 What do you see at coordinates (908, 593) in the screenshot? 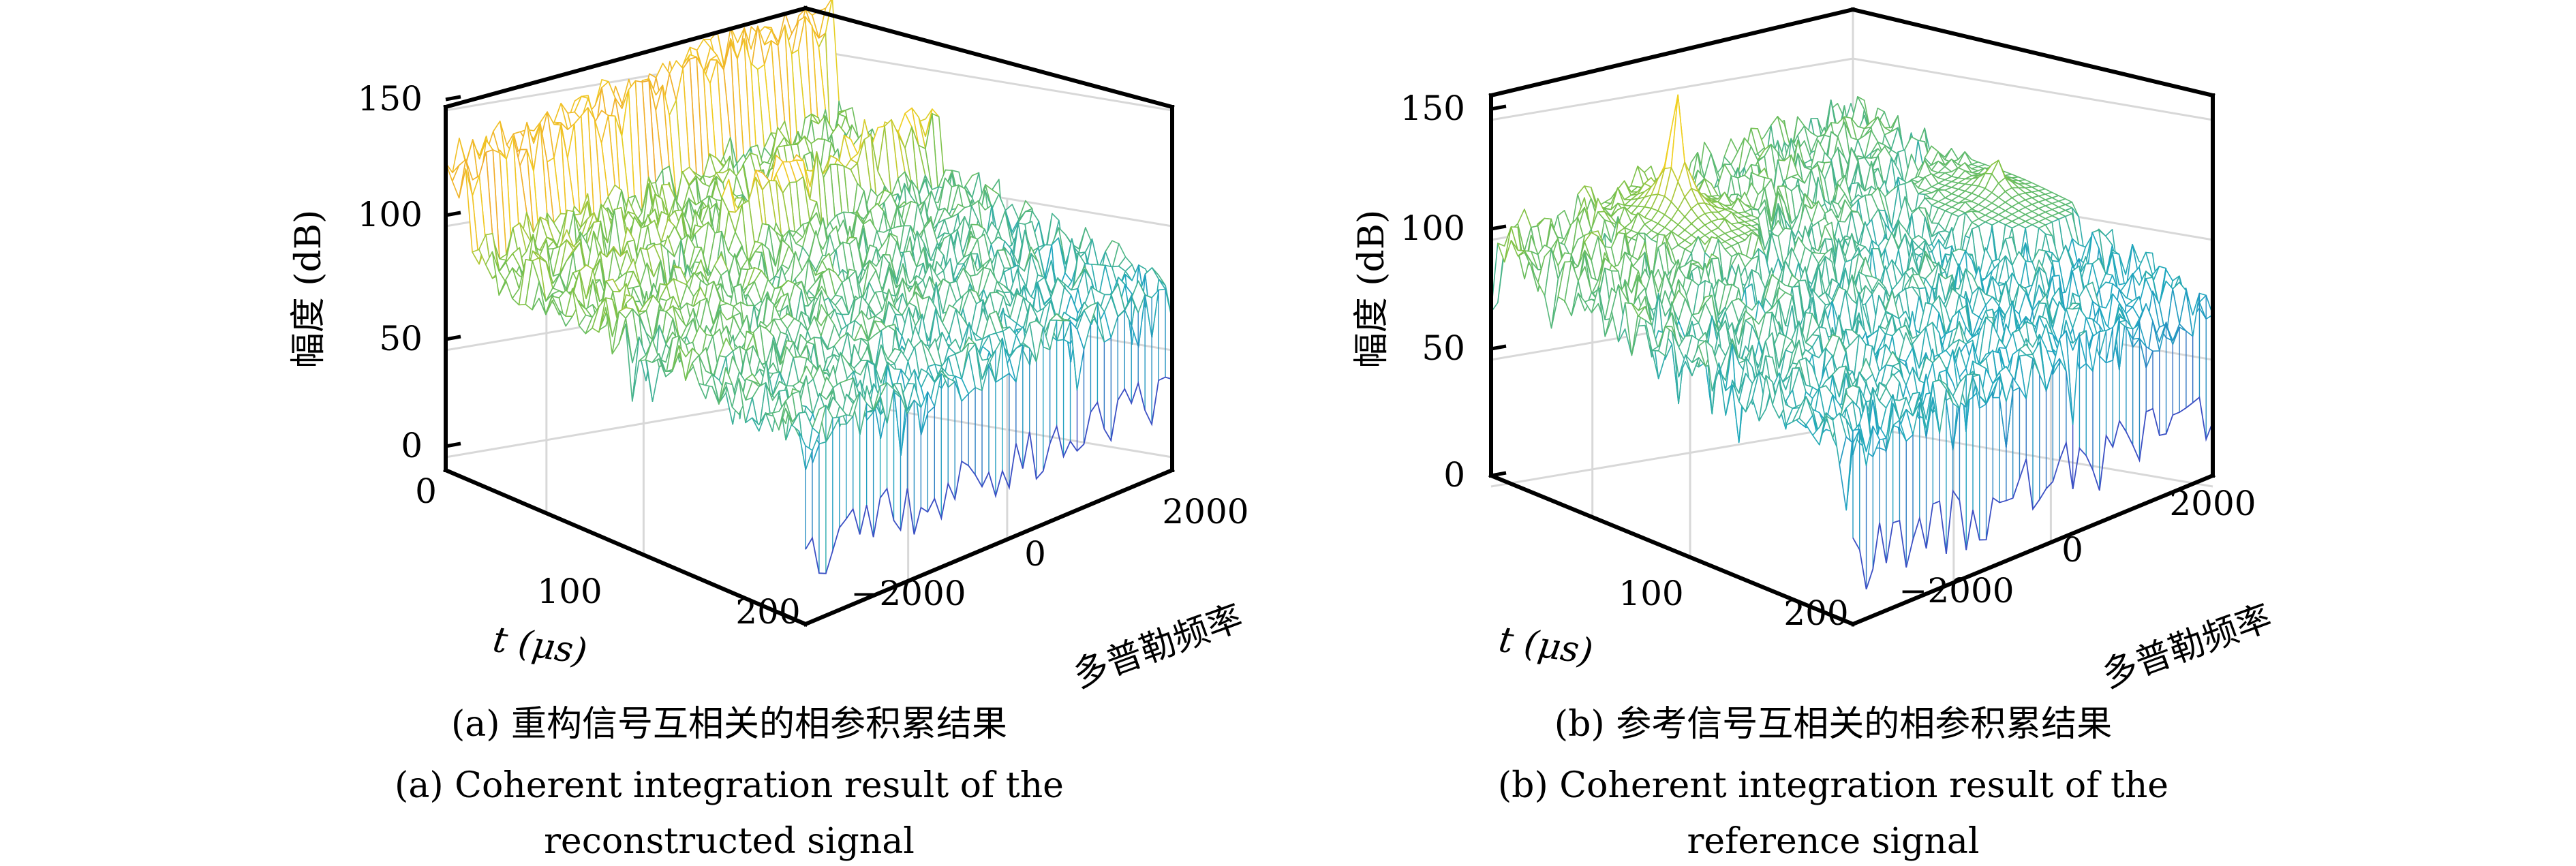
I see `doppler-tick-label: −2000` at bounding box center [908, 593].